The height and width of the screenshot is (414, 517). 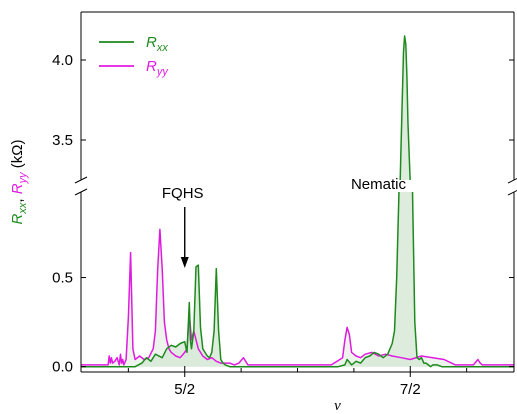 What do you see at coordinates (163, 72) in the screenshot?
I see `legend-label-sub: yy` at bounding box center [163, 72].